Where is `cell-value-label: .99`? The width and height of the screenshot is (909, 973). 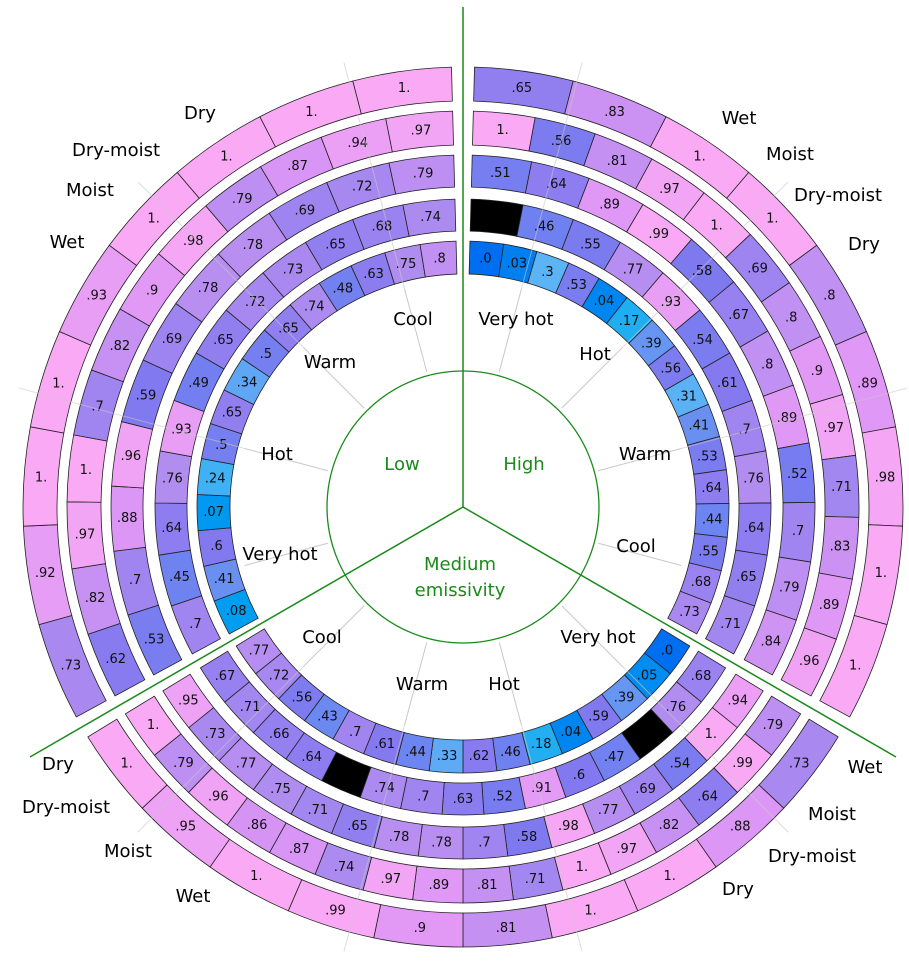
cell-value-label: .99 is located at coordinates (742, 763).